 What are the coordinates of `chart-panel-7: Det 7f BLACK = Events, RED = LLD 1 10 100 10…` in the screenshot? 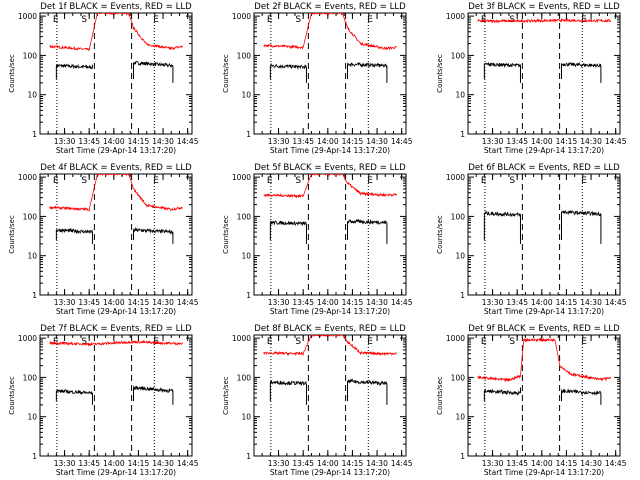 It's located at (103, 400).